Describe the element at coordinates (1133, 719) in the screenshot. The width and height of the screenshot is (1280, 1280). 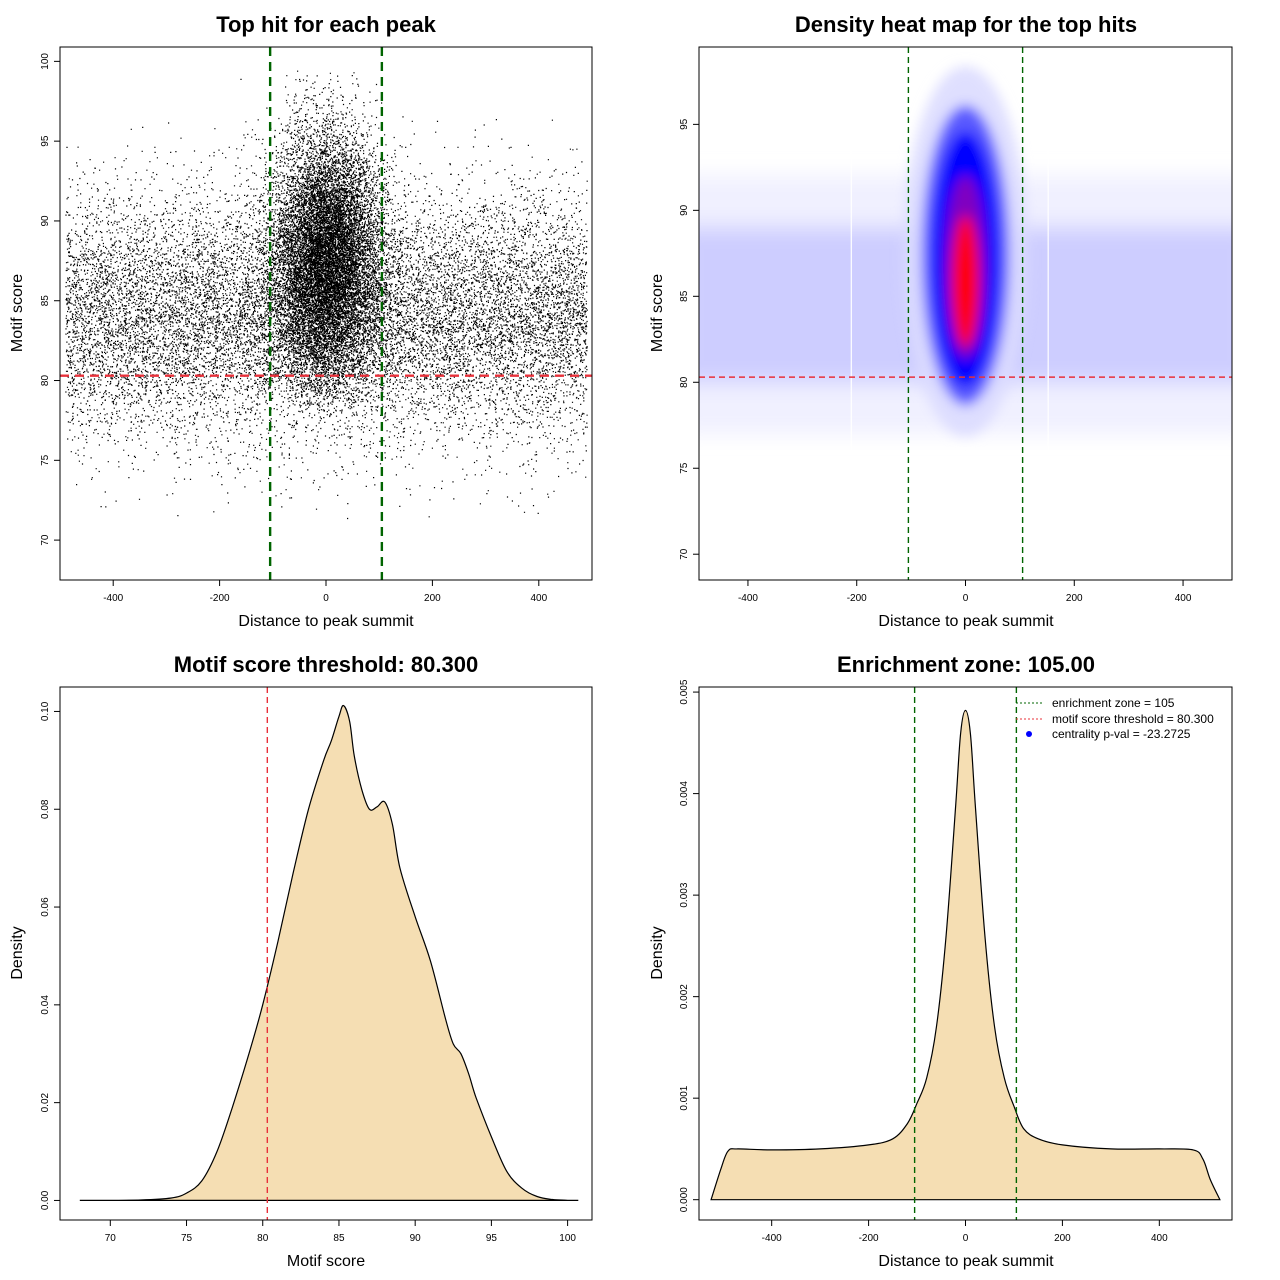
I see `legend-threshold-label: motif score threshold = 80.300` at that location.